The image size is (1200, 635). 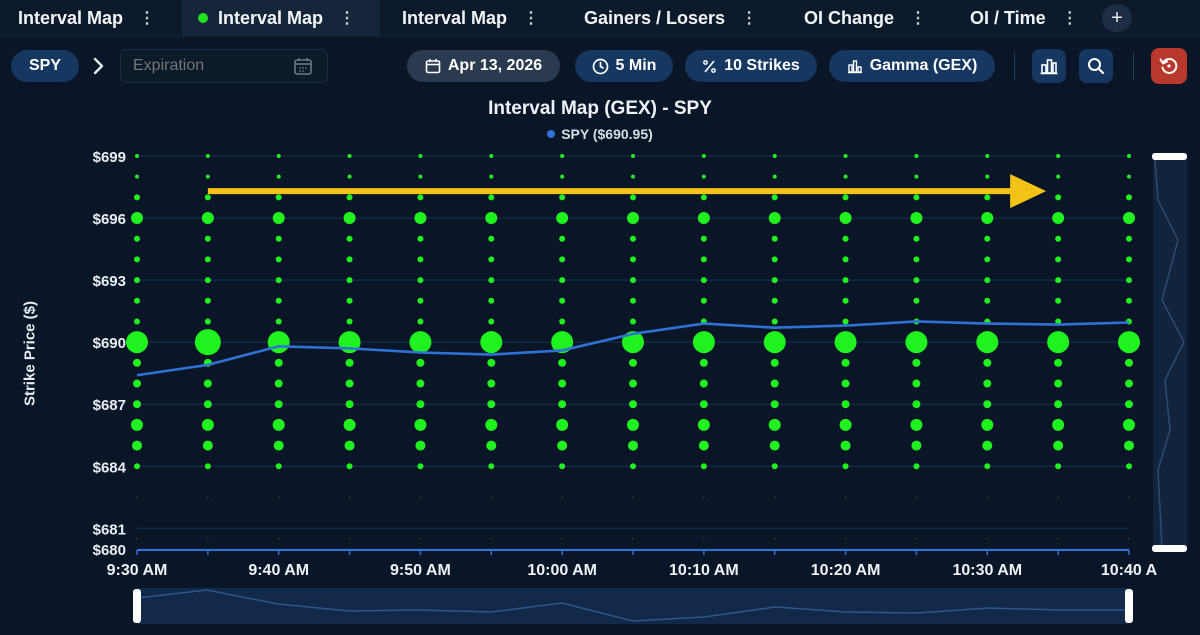 I want to click on tab-oi-time: OI / Time ⋮, so click(x=1024, y=18).